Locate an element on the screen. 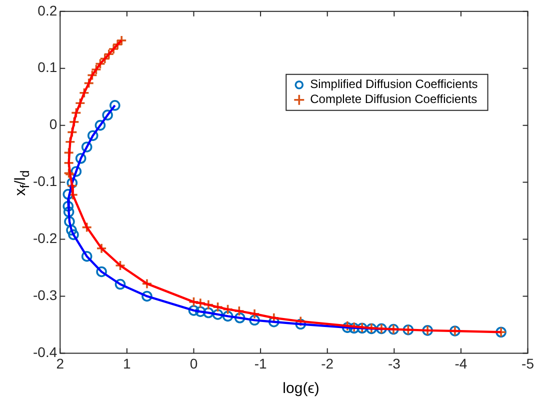 The width and height of the screenshot is (537, 404). x-tick-label: -4 is located at coordinates (461, 363).